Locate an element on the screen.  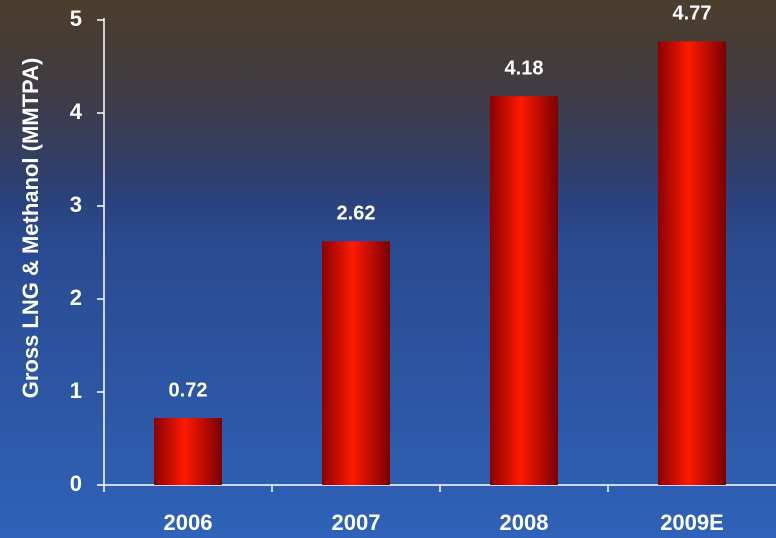
x-tick-label: 2007 is located at coordinates (356, 522).